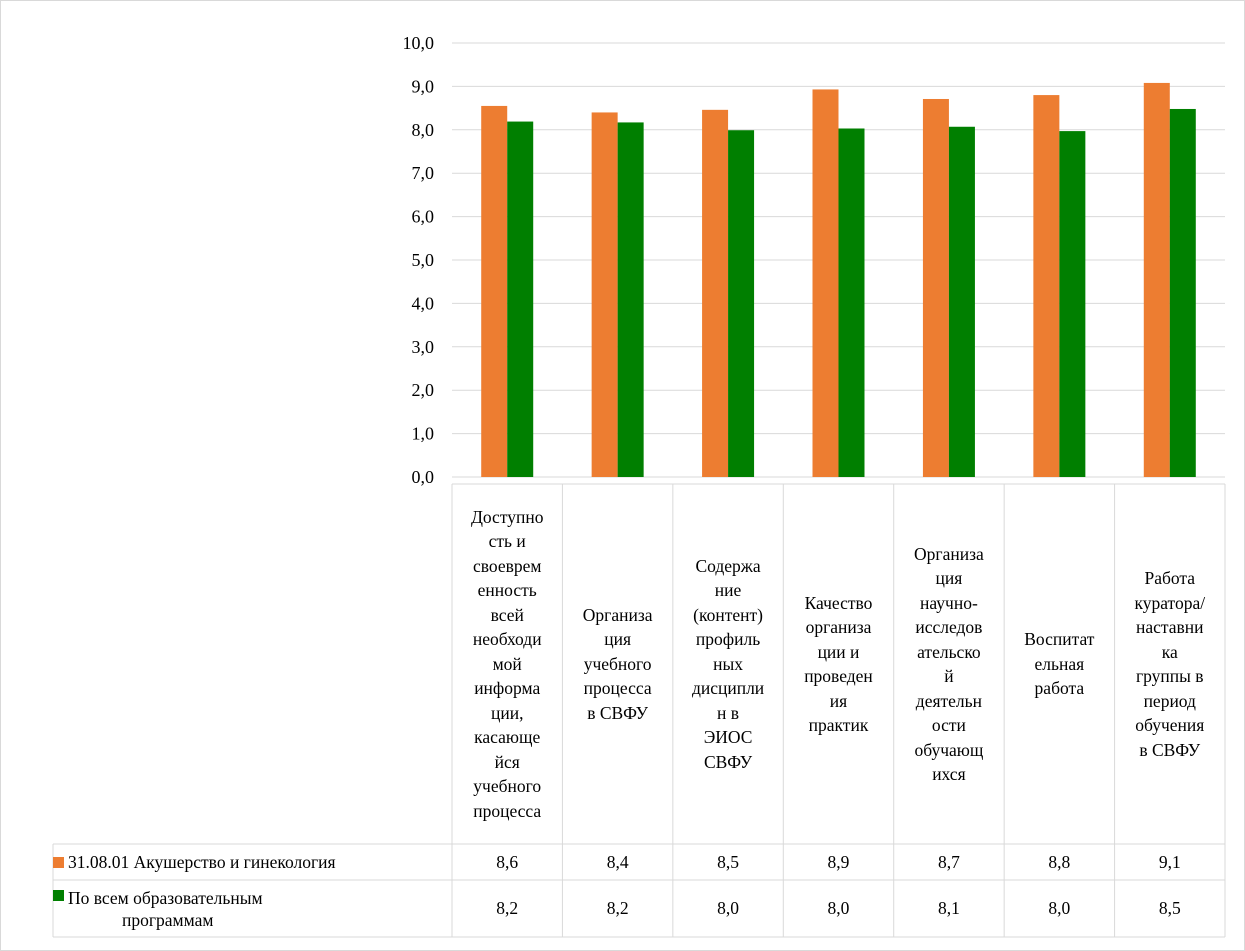 The image size is (1245, 951). What do you see at coordinates (423, 347) in the screenshot?
I see `y-tick-label: 3,0` at bounding box center [423, 347].